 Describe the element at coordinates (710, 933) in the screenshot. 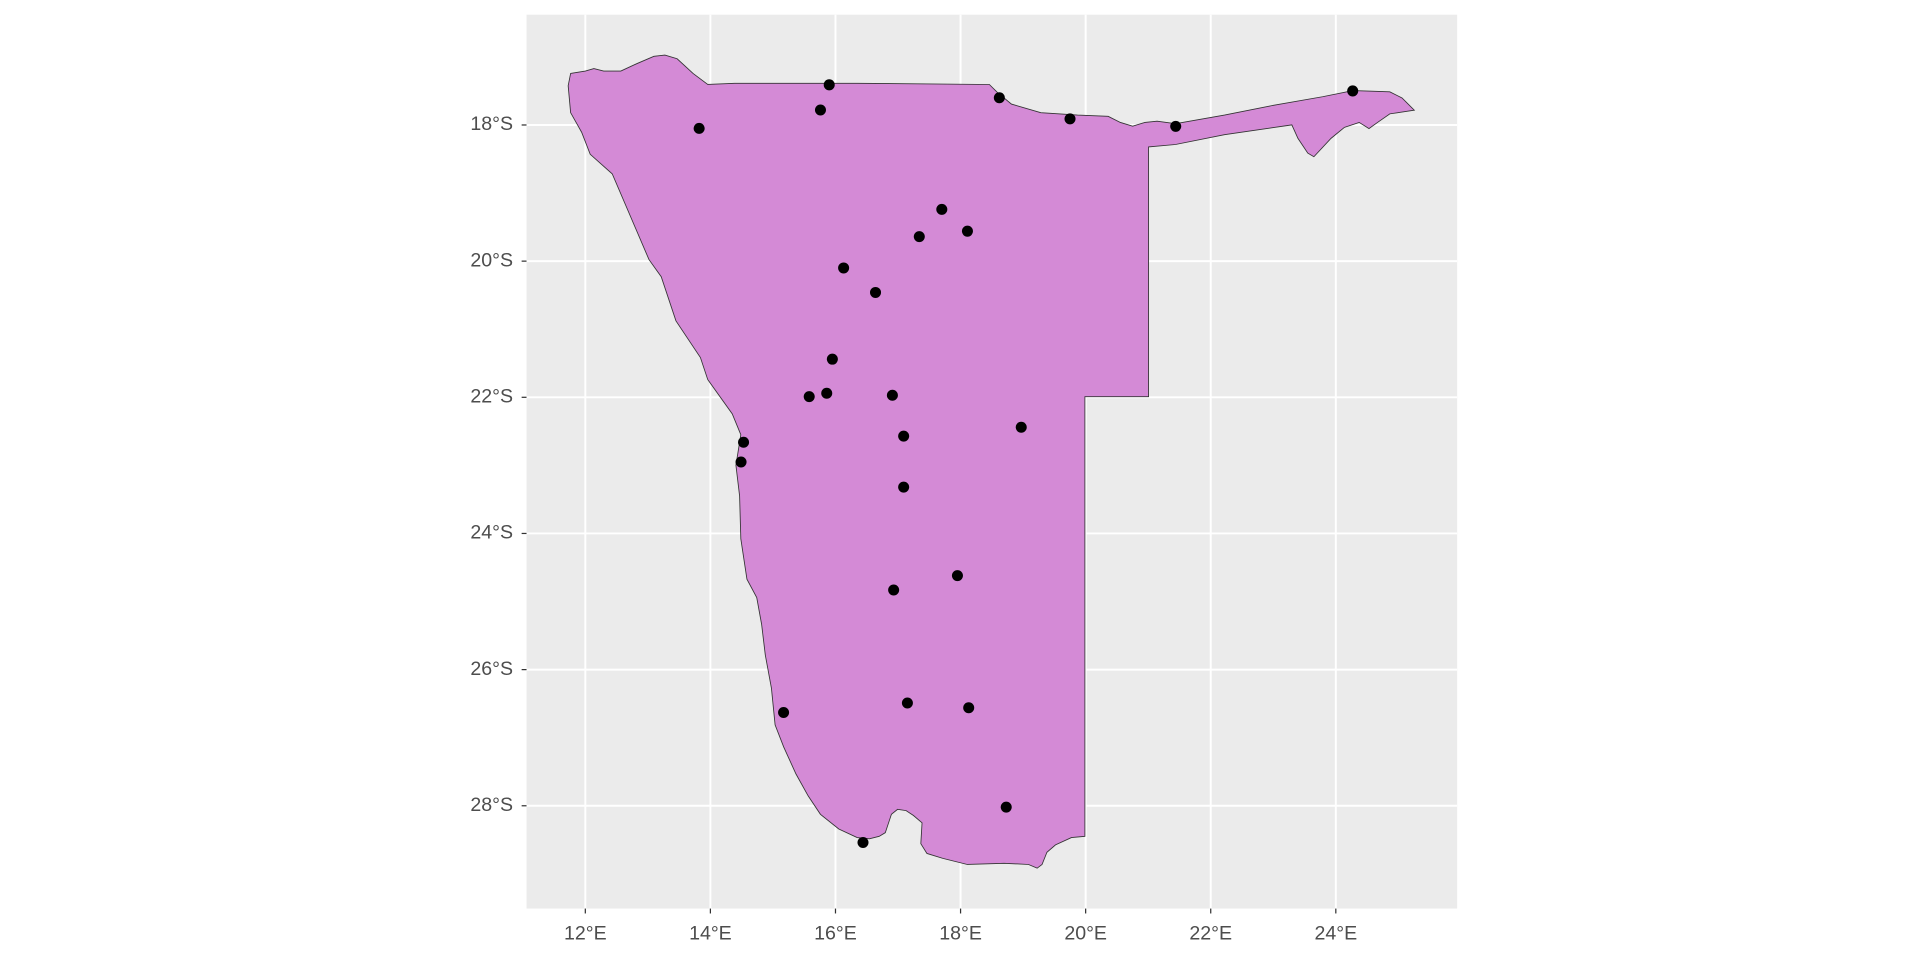

I see `x-tick-label: 14°E` at that location.